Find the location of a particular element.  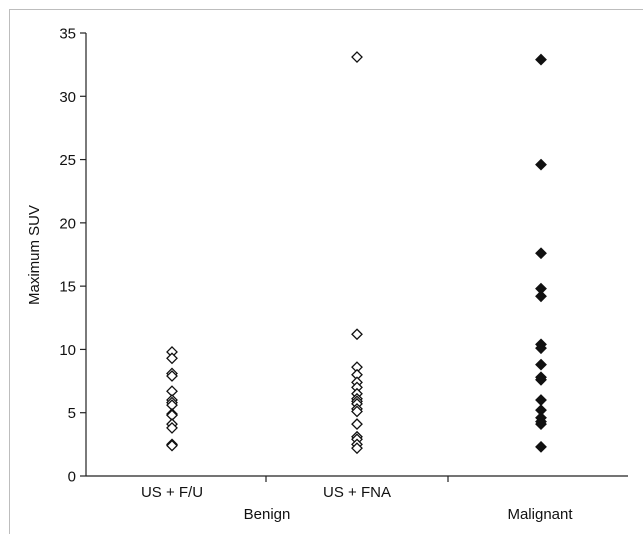

x-group-label: Benign is located at coordinates (267, 514).